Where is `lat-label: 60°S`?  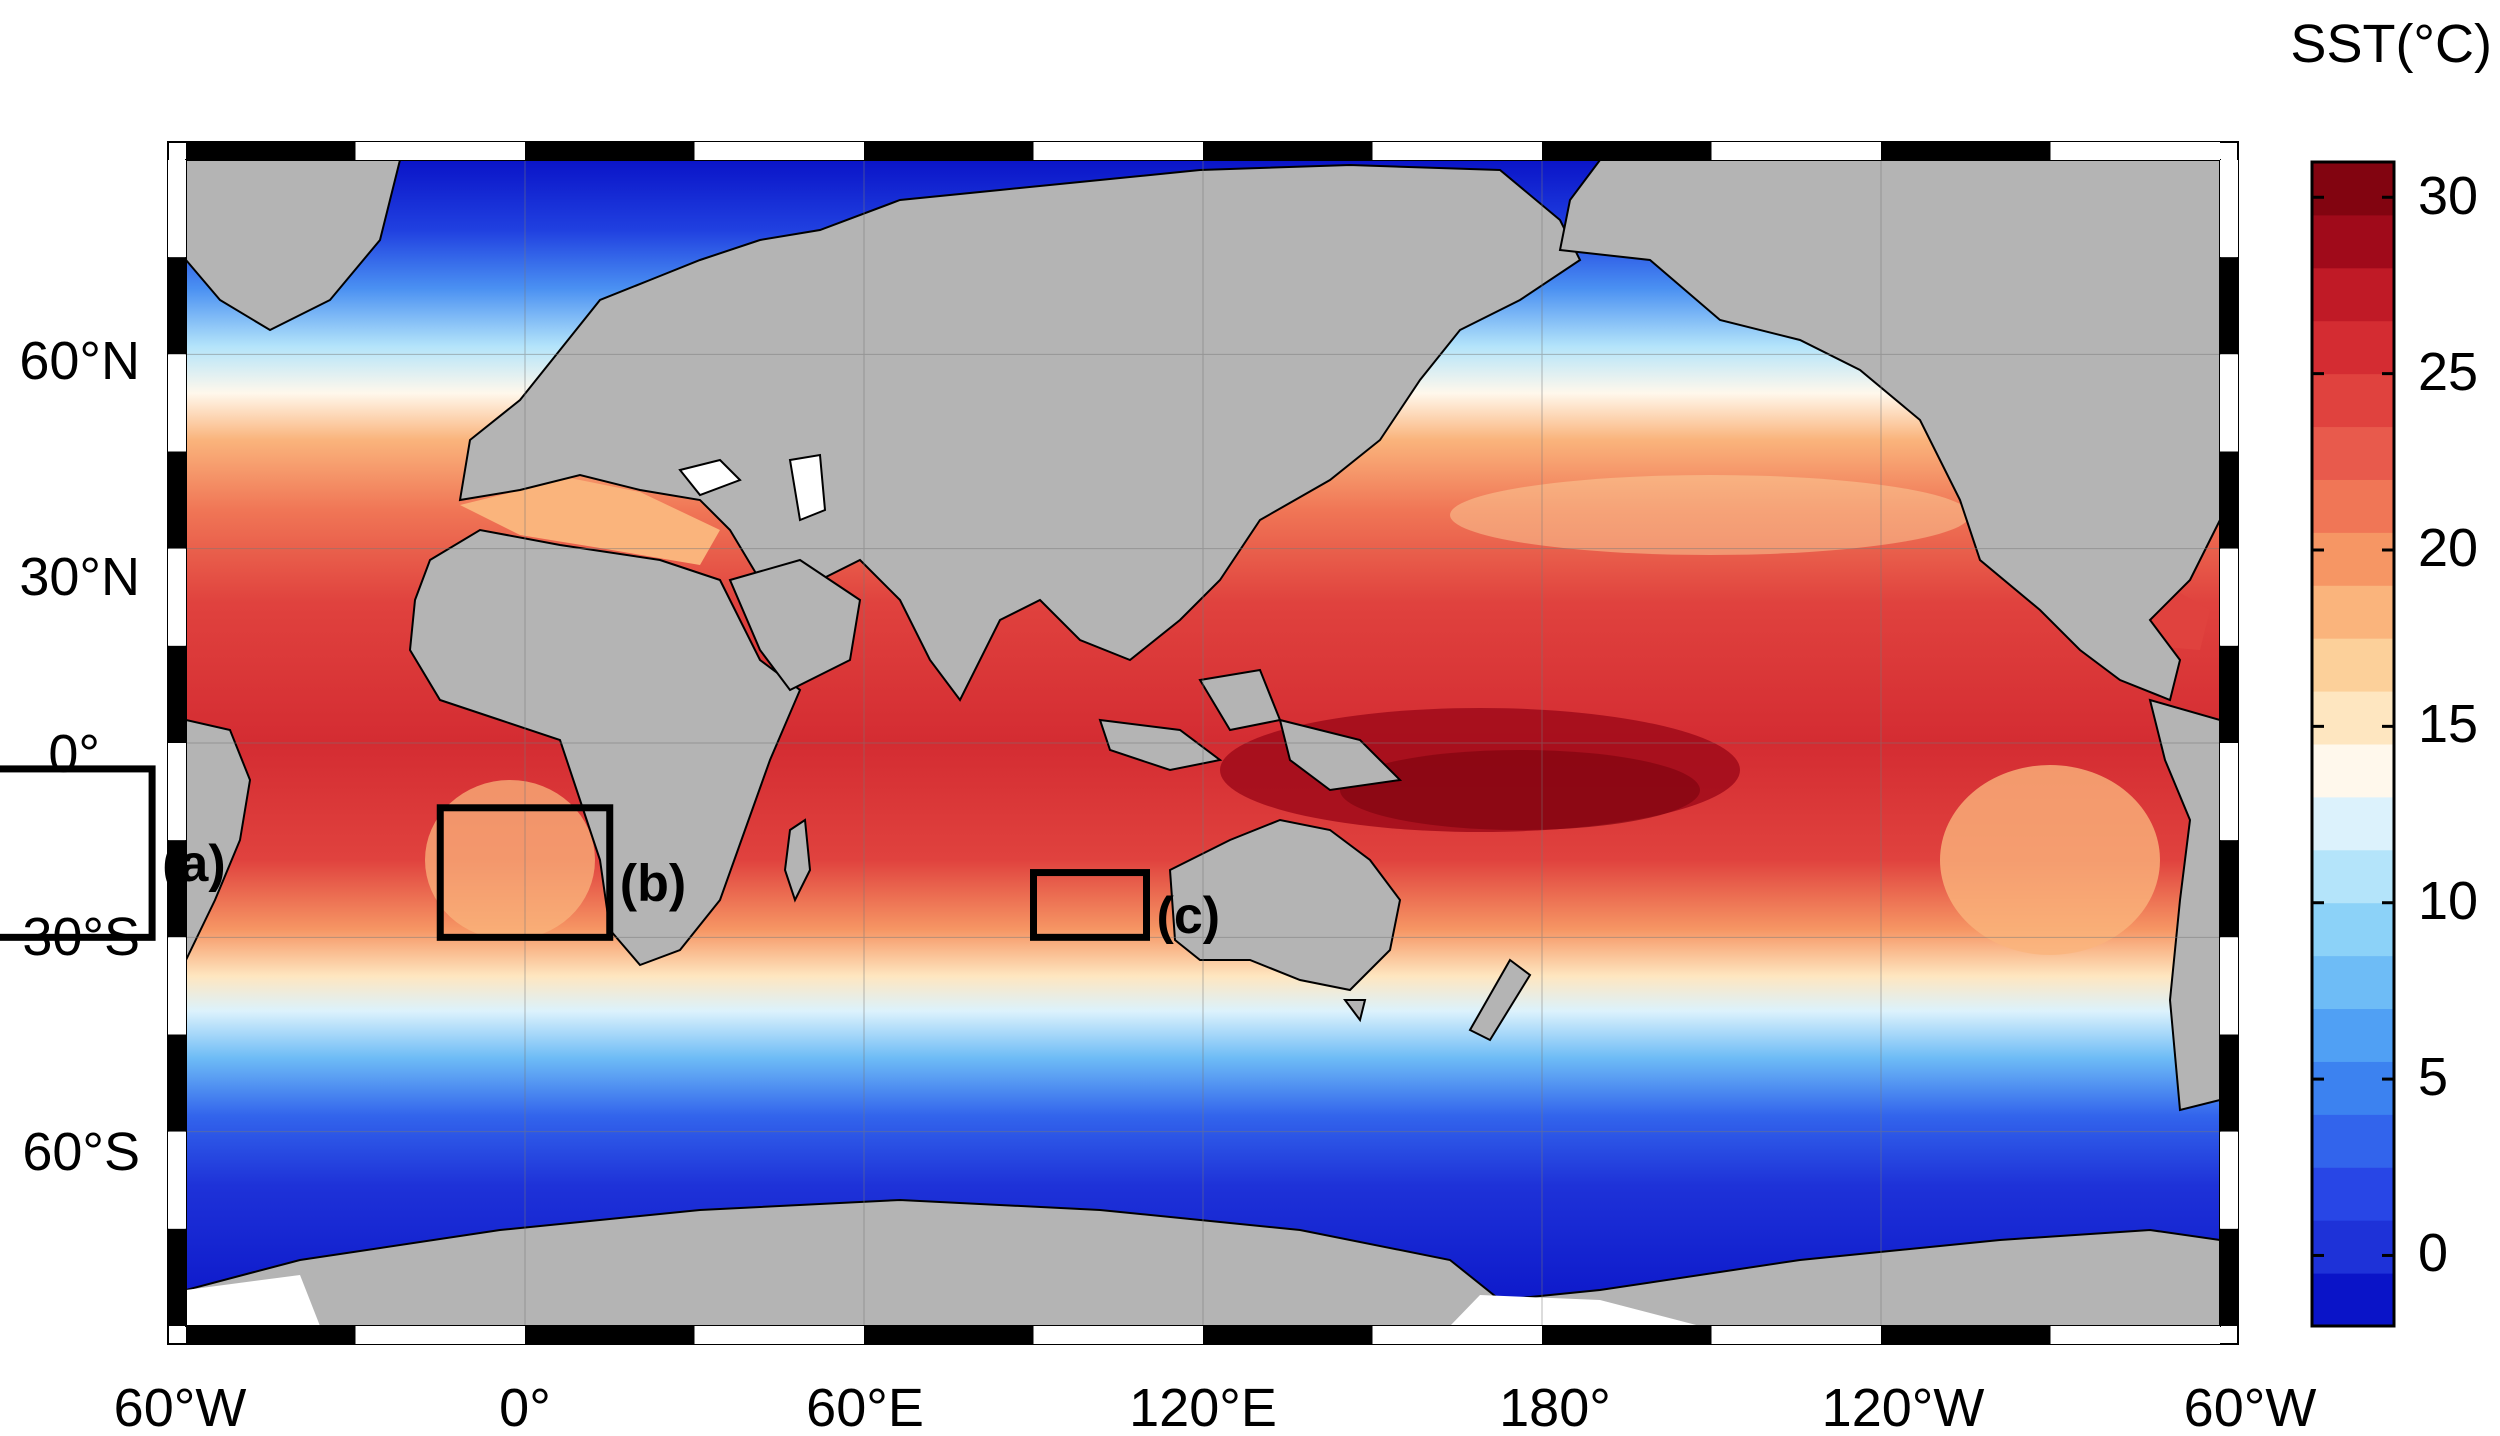
lat-label: 60°S is located at coordinates (81, 1152).